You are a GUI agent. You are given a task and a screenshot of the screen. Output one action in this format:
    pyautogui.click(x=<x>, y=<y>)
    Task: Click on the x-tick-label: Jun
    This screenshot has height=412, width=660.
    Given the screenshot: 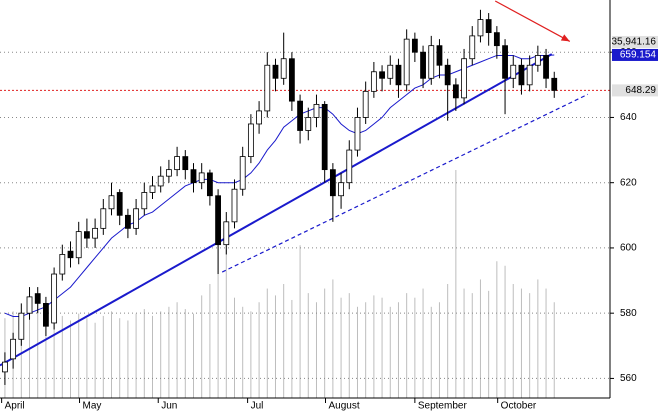 What is the action you would take?
    pyautogui.click(x=169, y=406)
    